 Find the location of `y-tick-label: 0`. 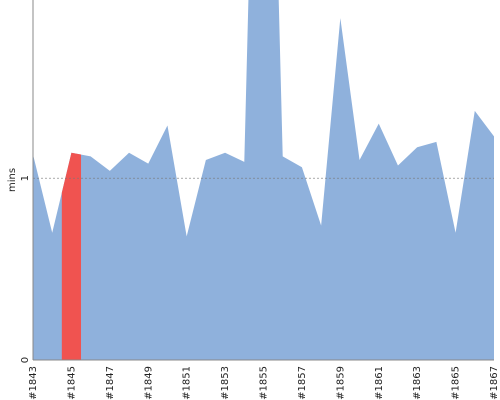

y-tick-label: 0 is located at coordinates (25, 360).